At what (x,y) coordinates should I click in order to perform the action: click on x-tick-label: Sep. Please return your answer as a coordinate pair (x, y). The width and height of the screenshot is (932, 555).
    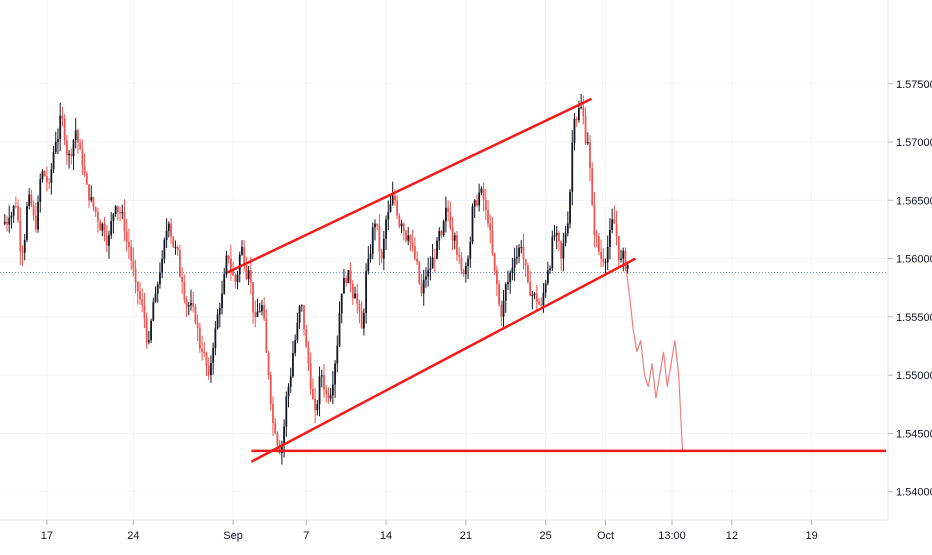
    Looking at the image, I should click on (233, 536).